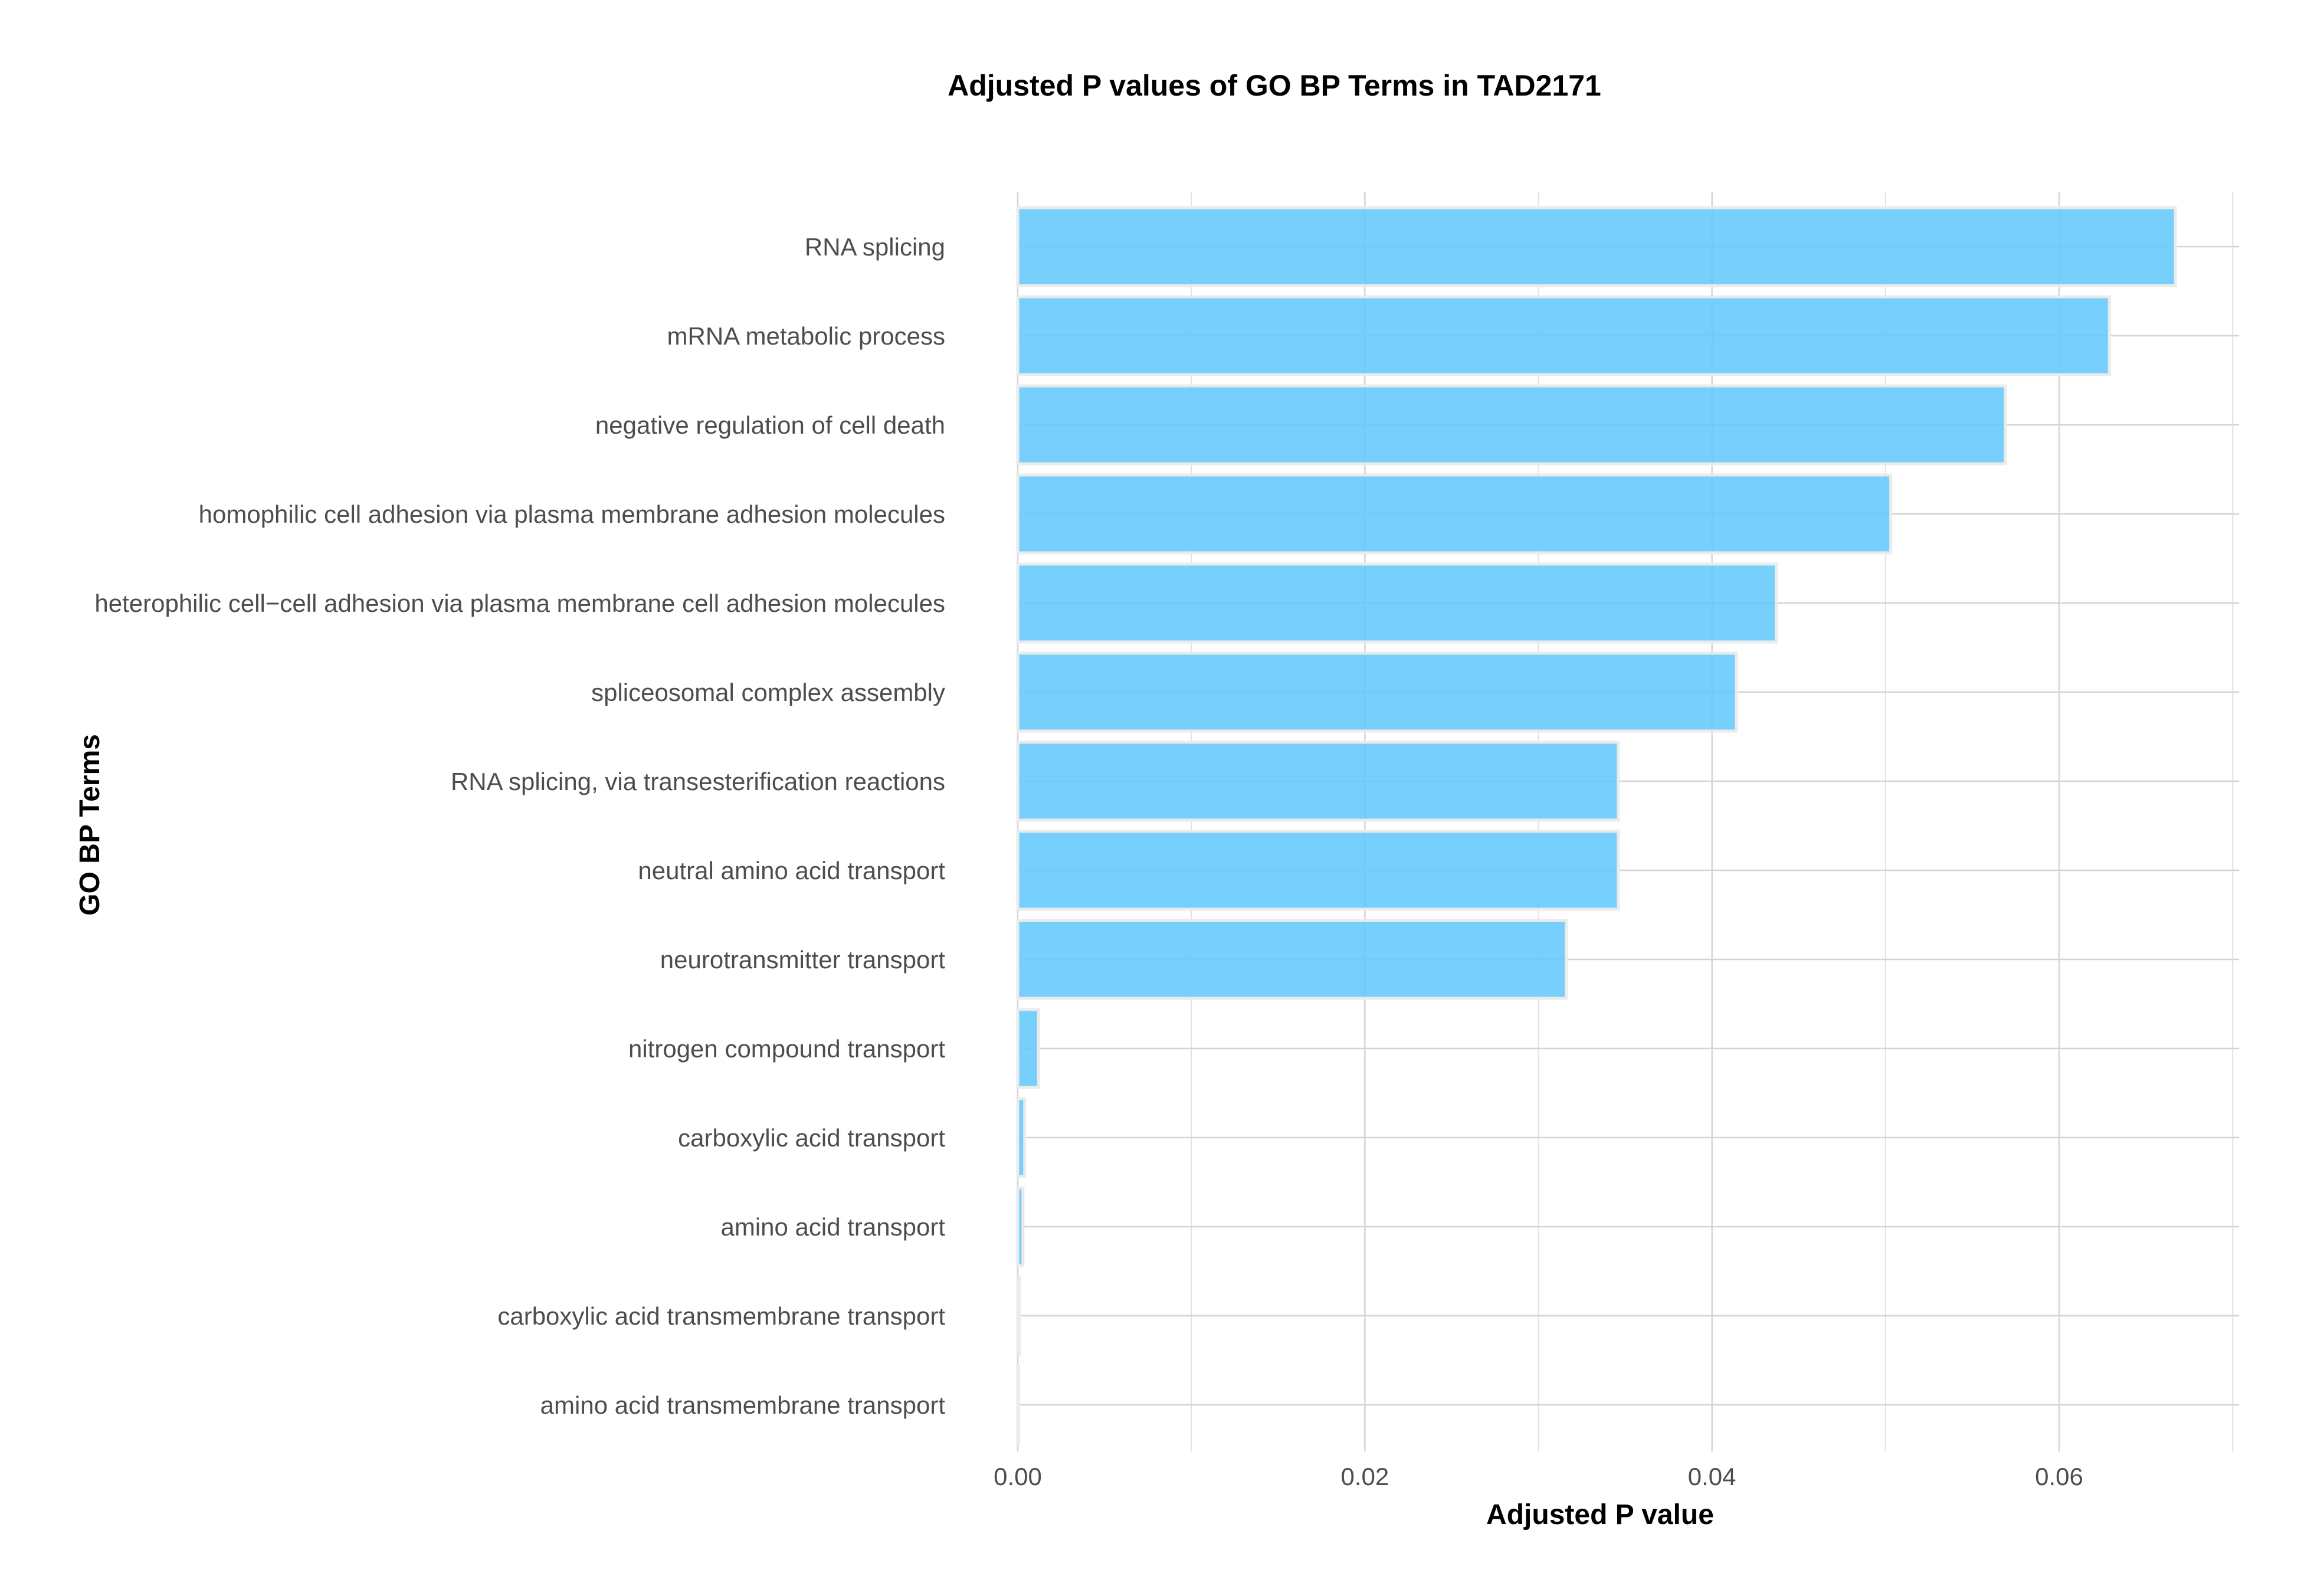 This screenshot has width=2301, height=1596. What do you see at coordinates (1712, 1476) in the screenshot?
I see `x-tick-label: 0.04` at bounding box center [1712, 1476].